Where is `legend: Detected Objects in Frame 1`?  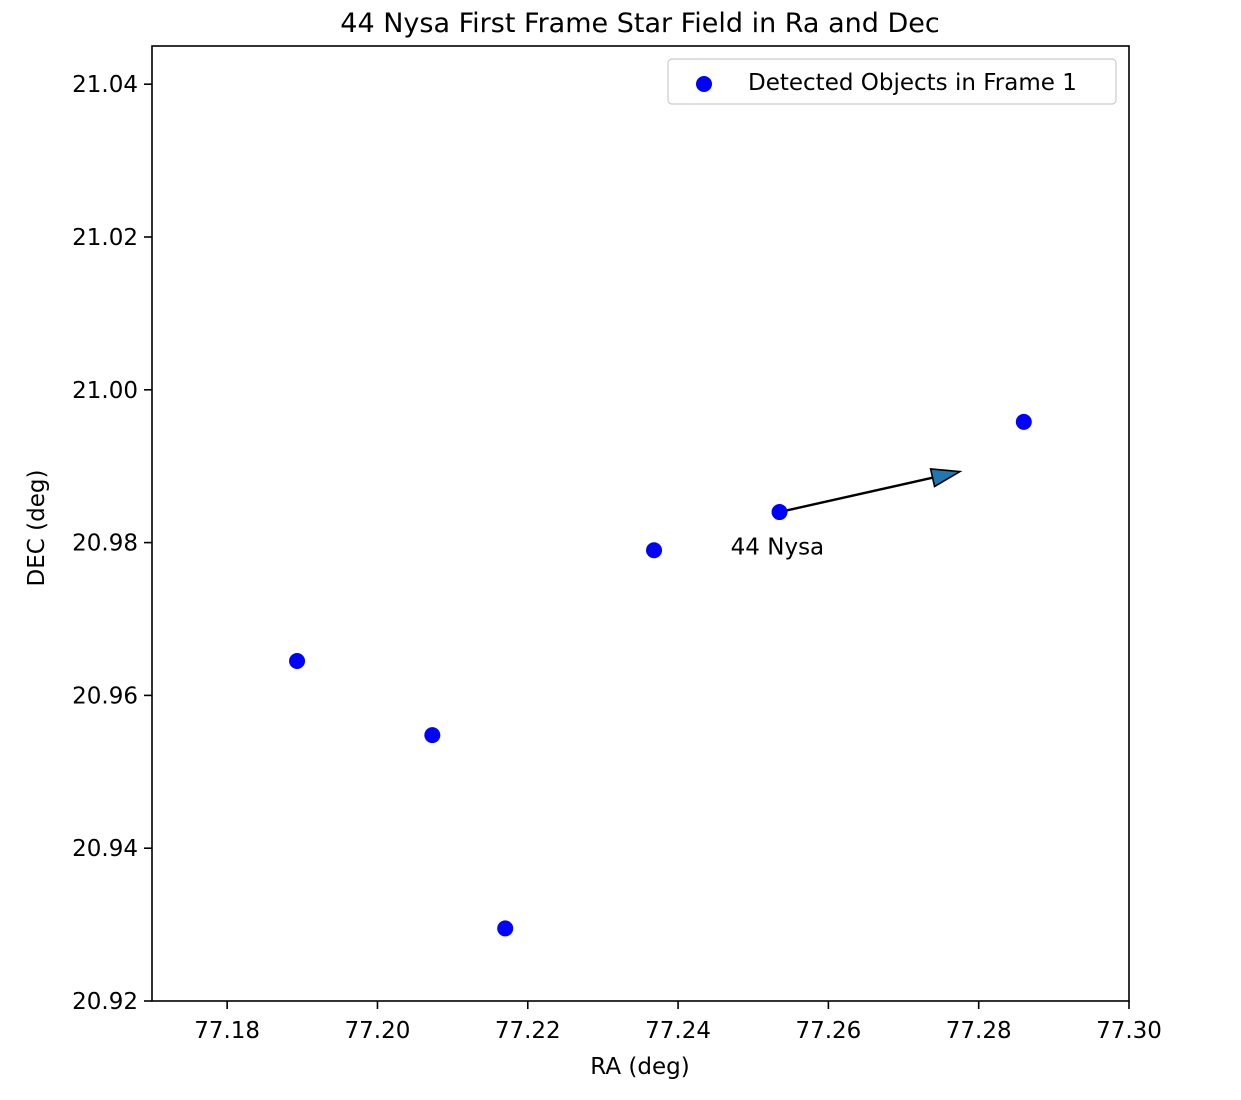 legend: Detected Objects in Frame 1 is located at coordinates (892, 81).